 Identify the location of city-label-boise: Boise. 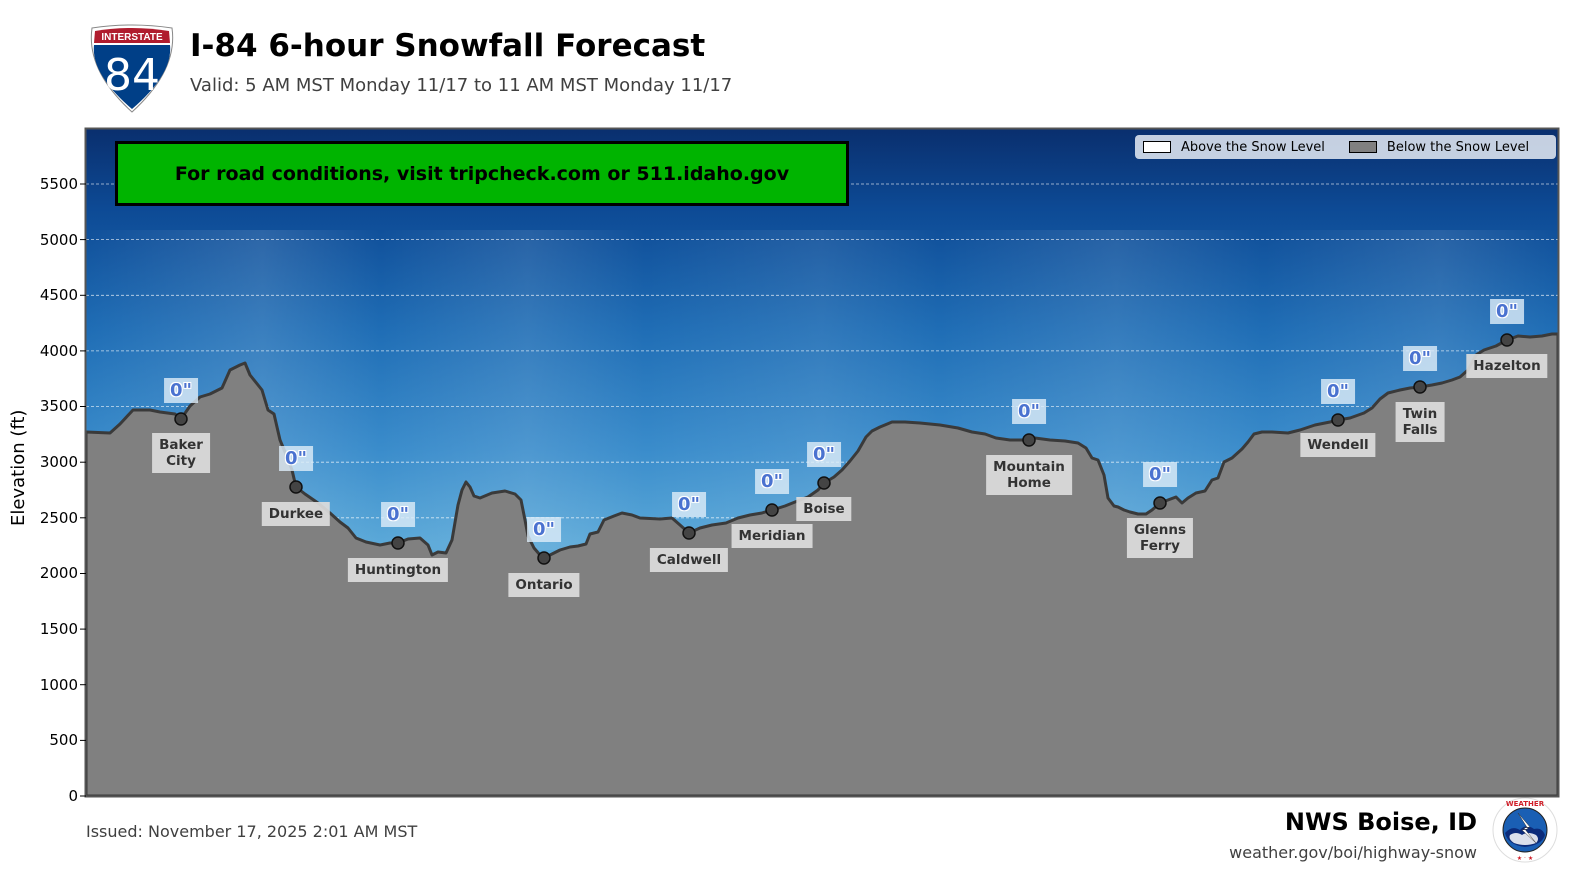
(824, 509).